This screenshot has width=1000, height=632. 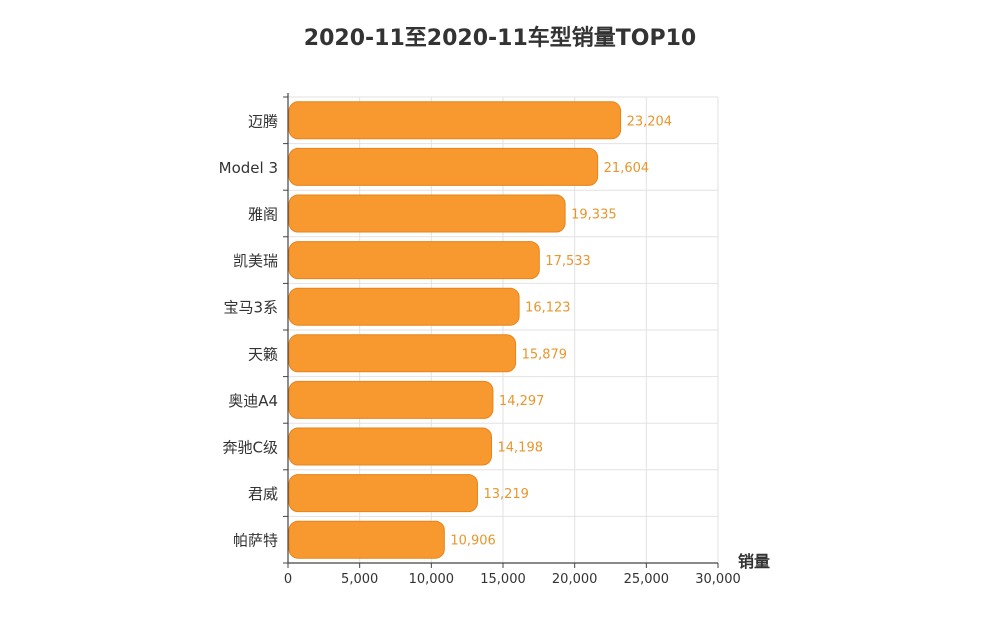 I want to click on category-label: 奔驰C级, so click(x=250, y=448).